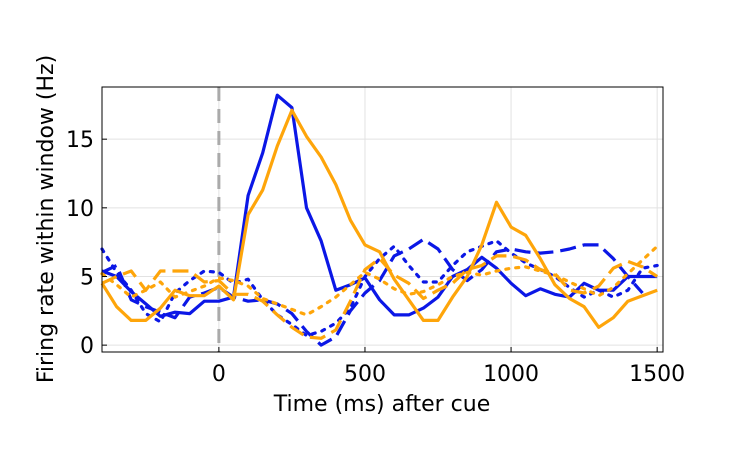 The image size is (750, 455). What do you see at coordinates (379, 280) in the screenshot?
I see `series-line-dotted` at bounding box center [379, 280].